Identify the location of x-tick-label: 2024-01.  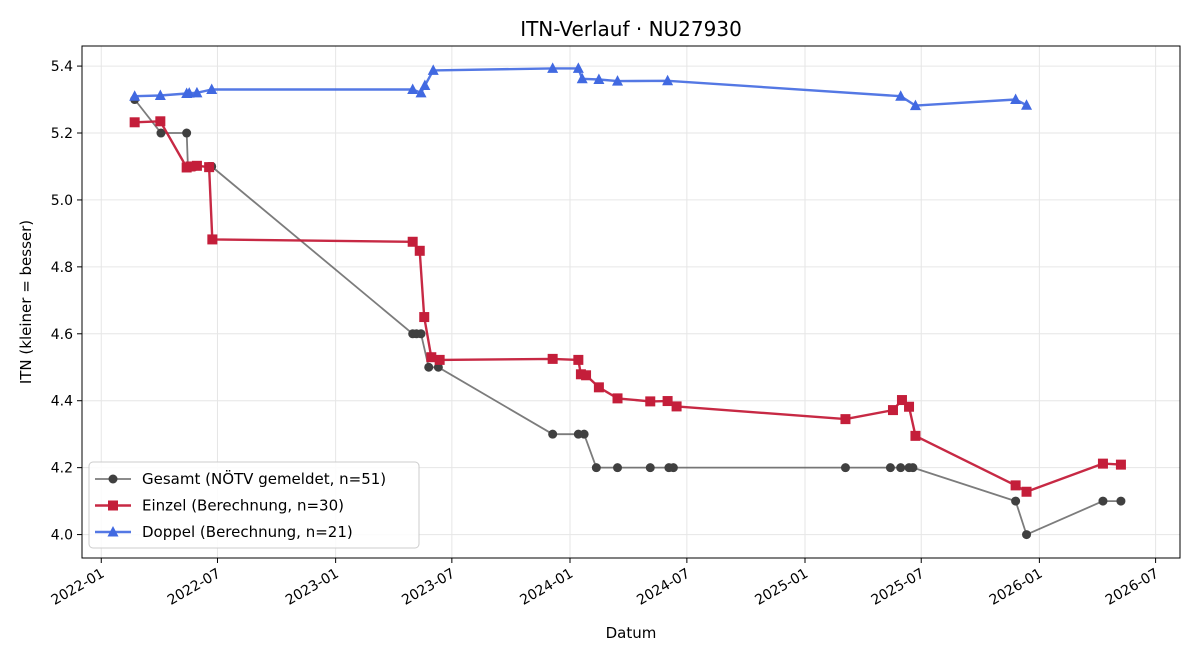
(546, 587).